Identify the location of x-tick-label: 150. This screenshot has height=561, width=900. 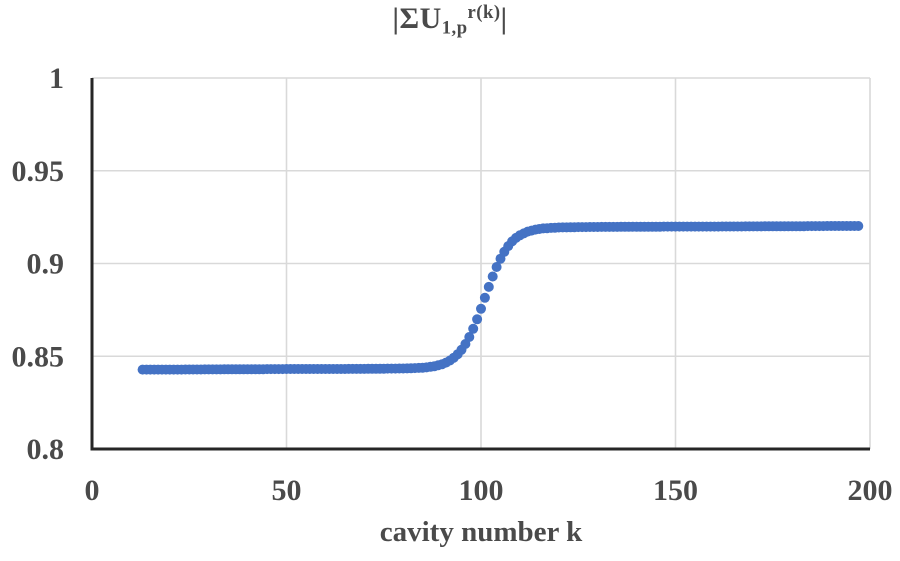
(675, 490).